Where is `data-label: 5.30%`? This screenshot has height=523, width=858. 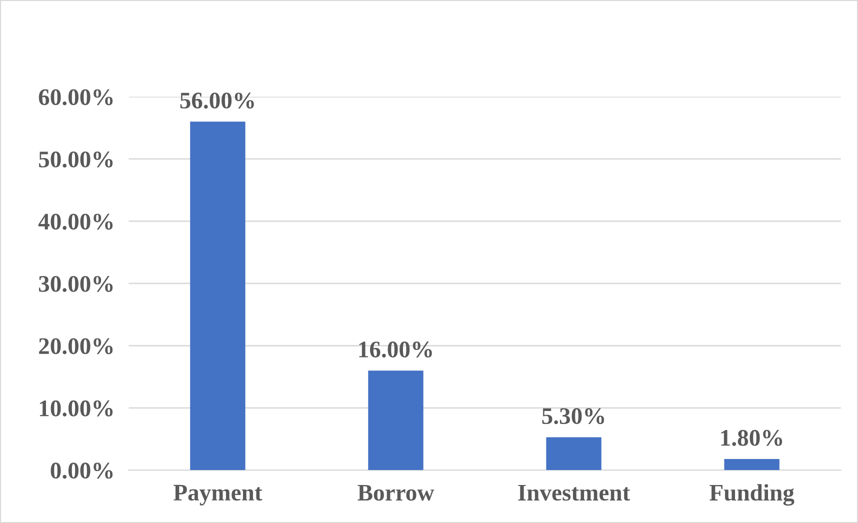 data-label: 5.30% is located at coordinates (573, 416).